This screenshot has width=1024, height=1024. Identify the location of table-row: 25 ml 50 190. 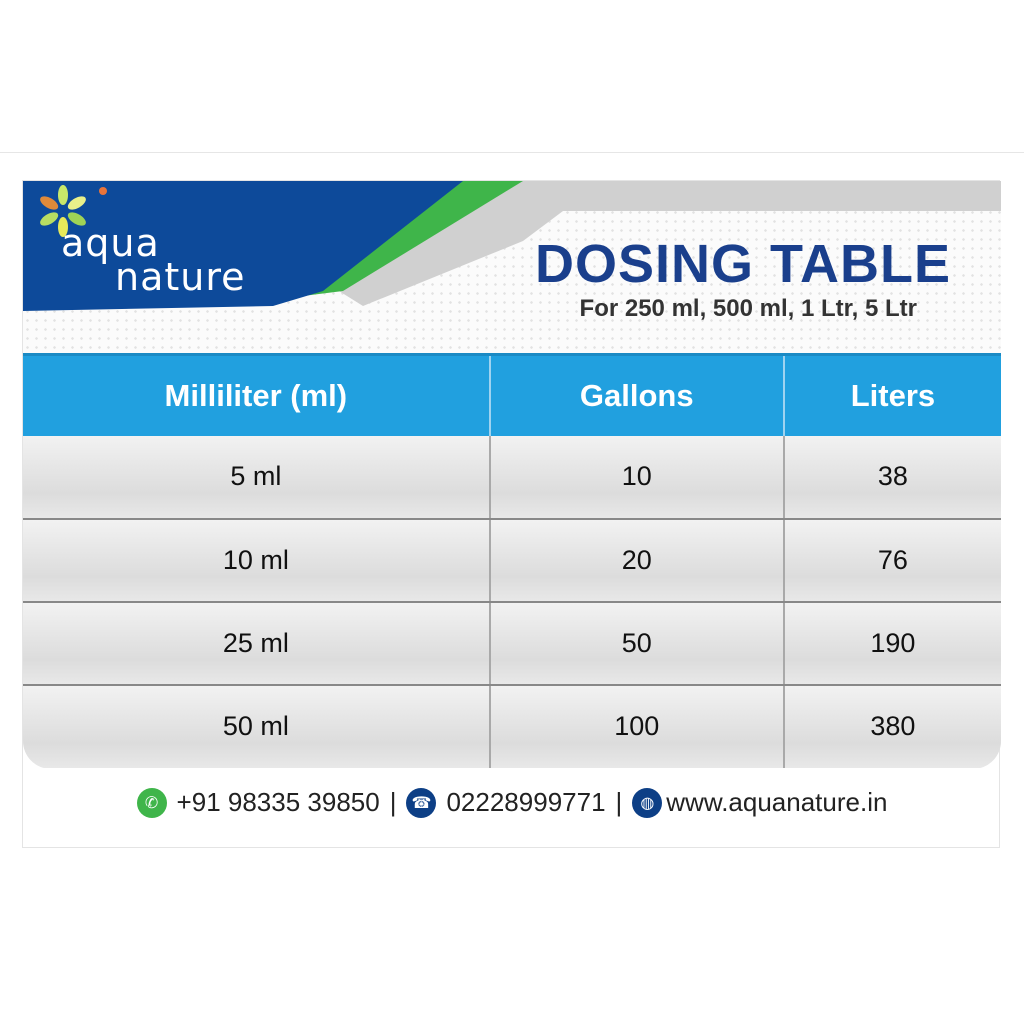
(512, 643).